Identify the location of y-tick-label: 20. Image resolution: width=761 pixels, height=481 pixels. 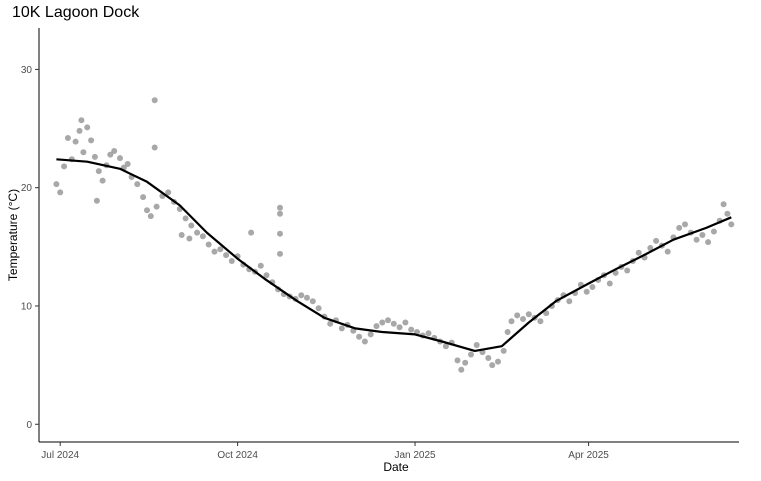
(27, 188).